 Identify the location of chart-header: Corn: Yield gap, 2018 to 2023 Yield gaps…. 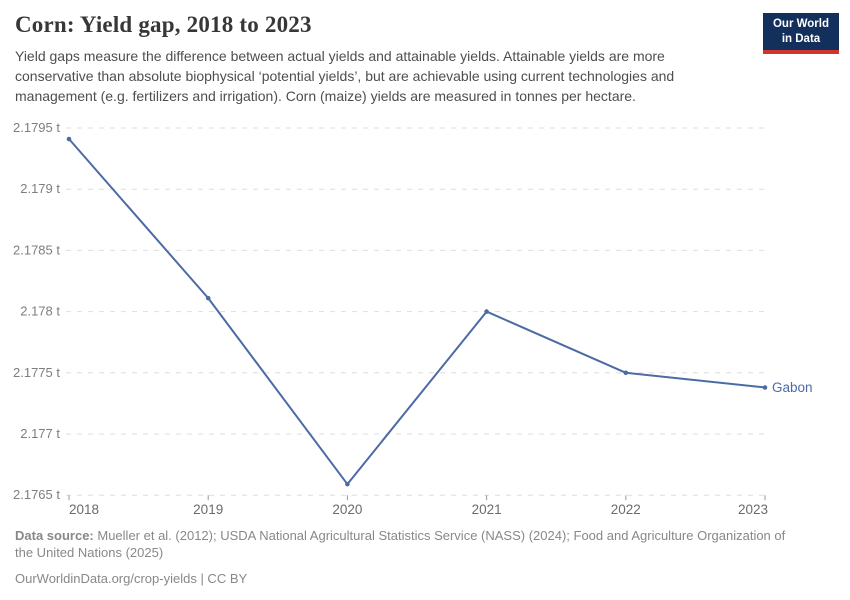
(385, 59).